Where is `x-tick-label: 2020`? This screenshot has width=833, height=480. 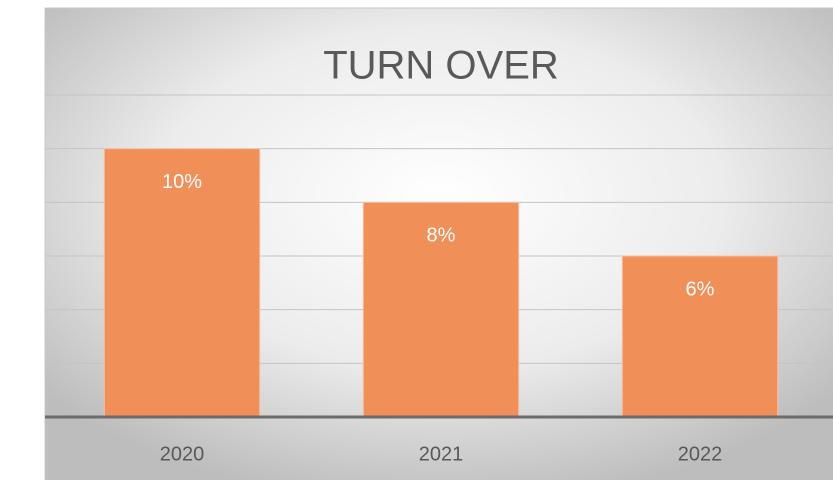
x-tick-label: 2020 is located at coordinates (182, 454).